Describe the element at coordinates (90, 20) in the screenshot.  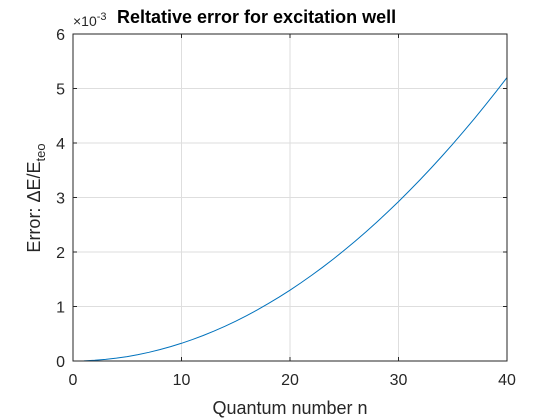
I see `y-multiplier: ×10⁻³` at that location.